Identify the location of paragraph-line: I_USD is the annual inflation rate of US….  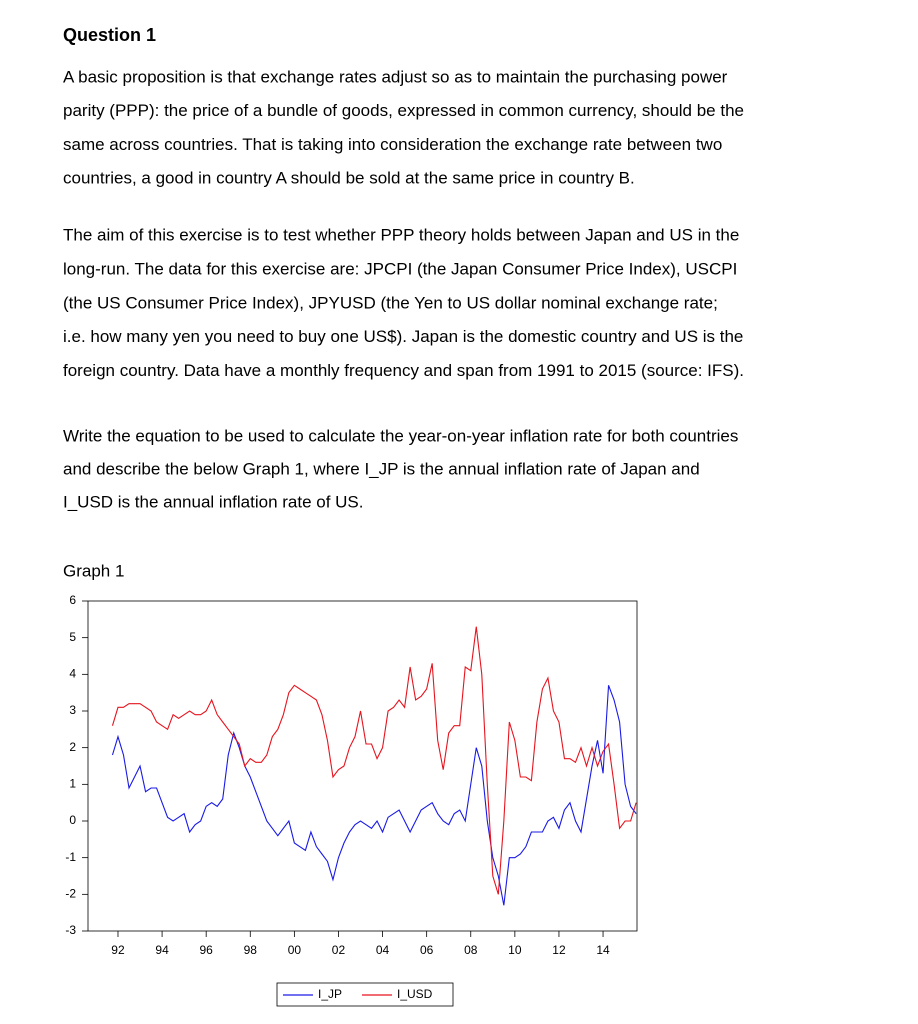
(213, 501).